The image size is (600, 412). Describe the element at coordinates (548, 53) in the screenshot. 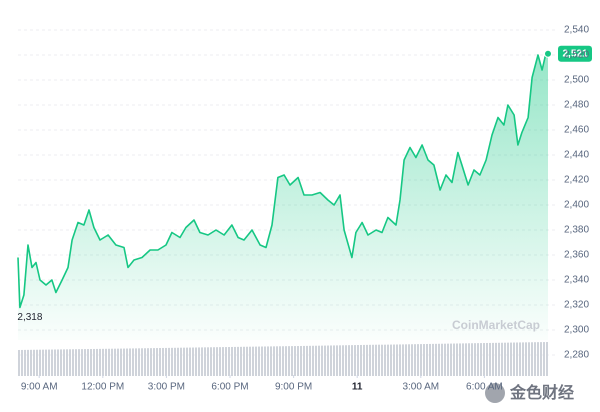

I see `last-point` at that location.